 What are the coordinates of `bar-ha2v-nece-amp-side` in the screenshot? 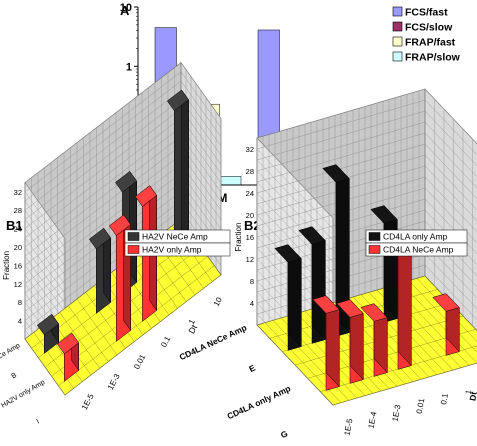 It's located at (185, 166).